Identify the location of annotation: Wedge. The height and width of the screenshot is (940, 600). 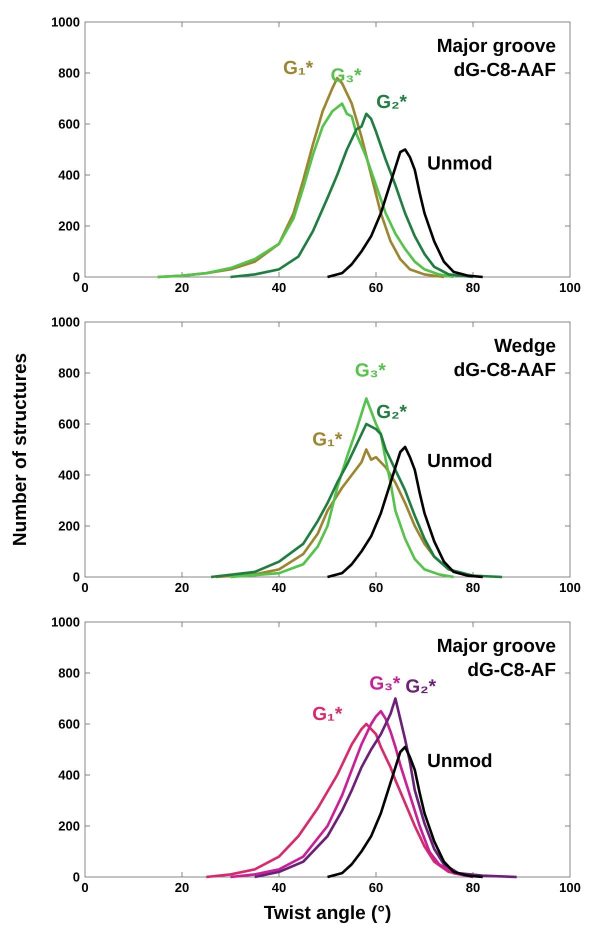
(525, 346).